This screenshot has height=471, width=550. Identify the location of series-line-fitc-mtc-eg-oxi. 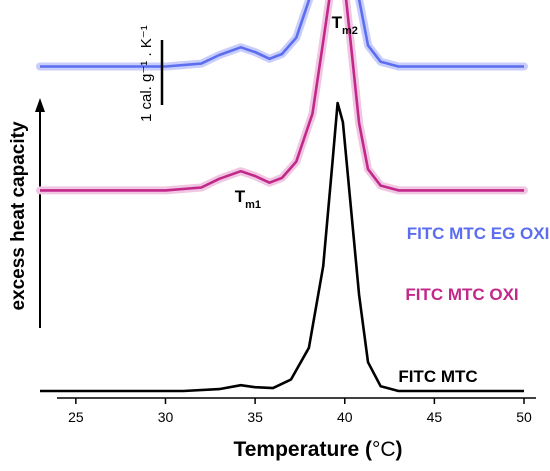
(282, 34).